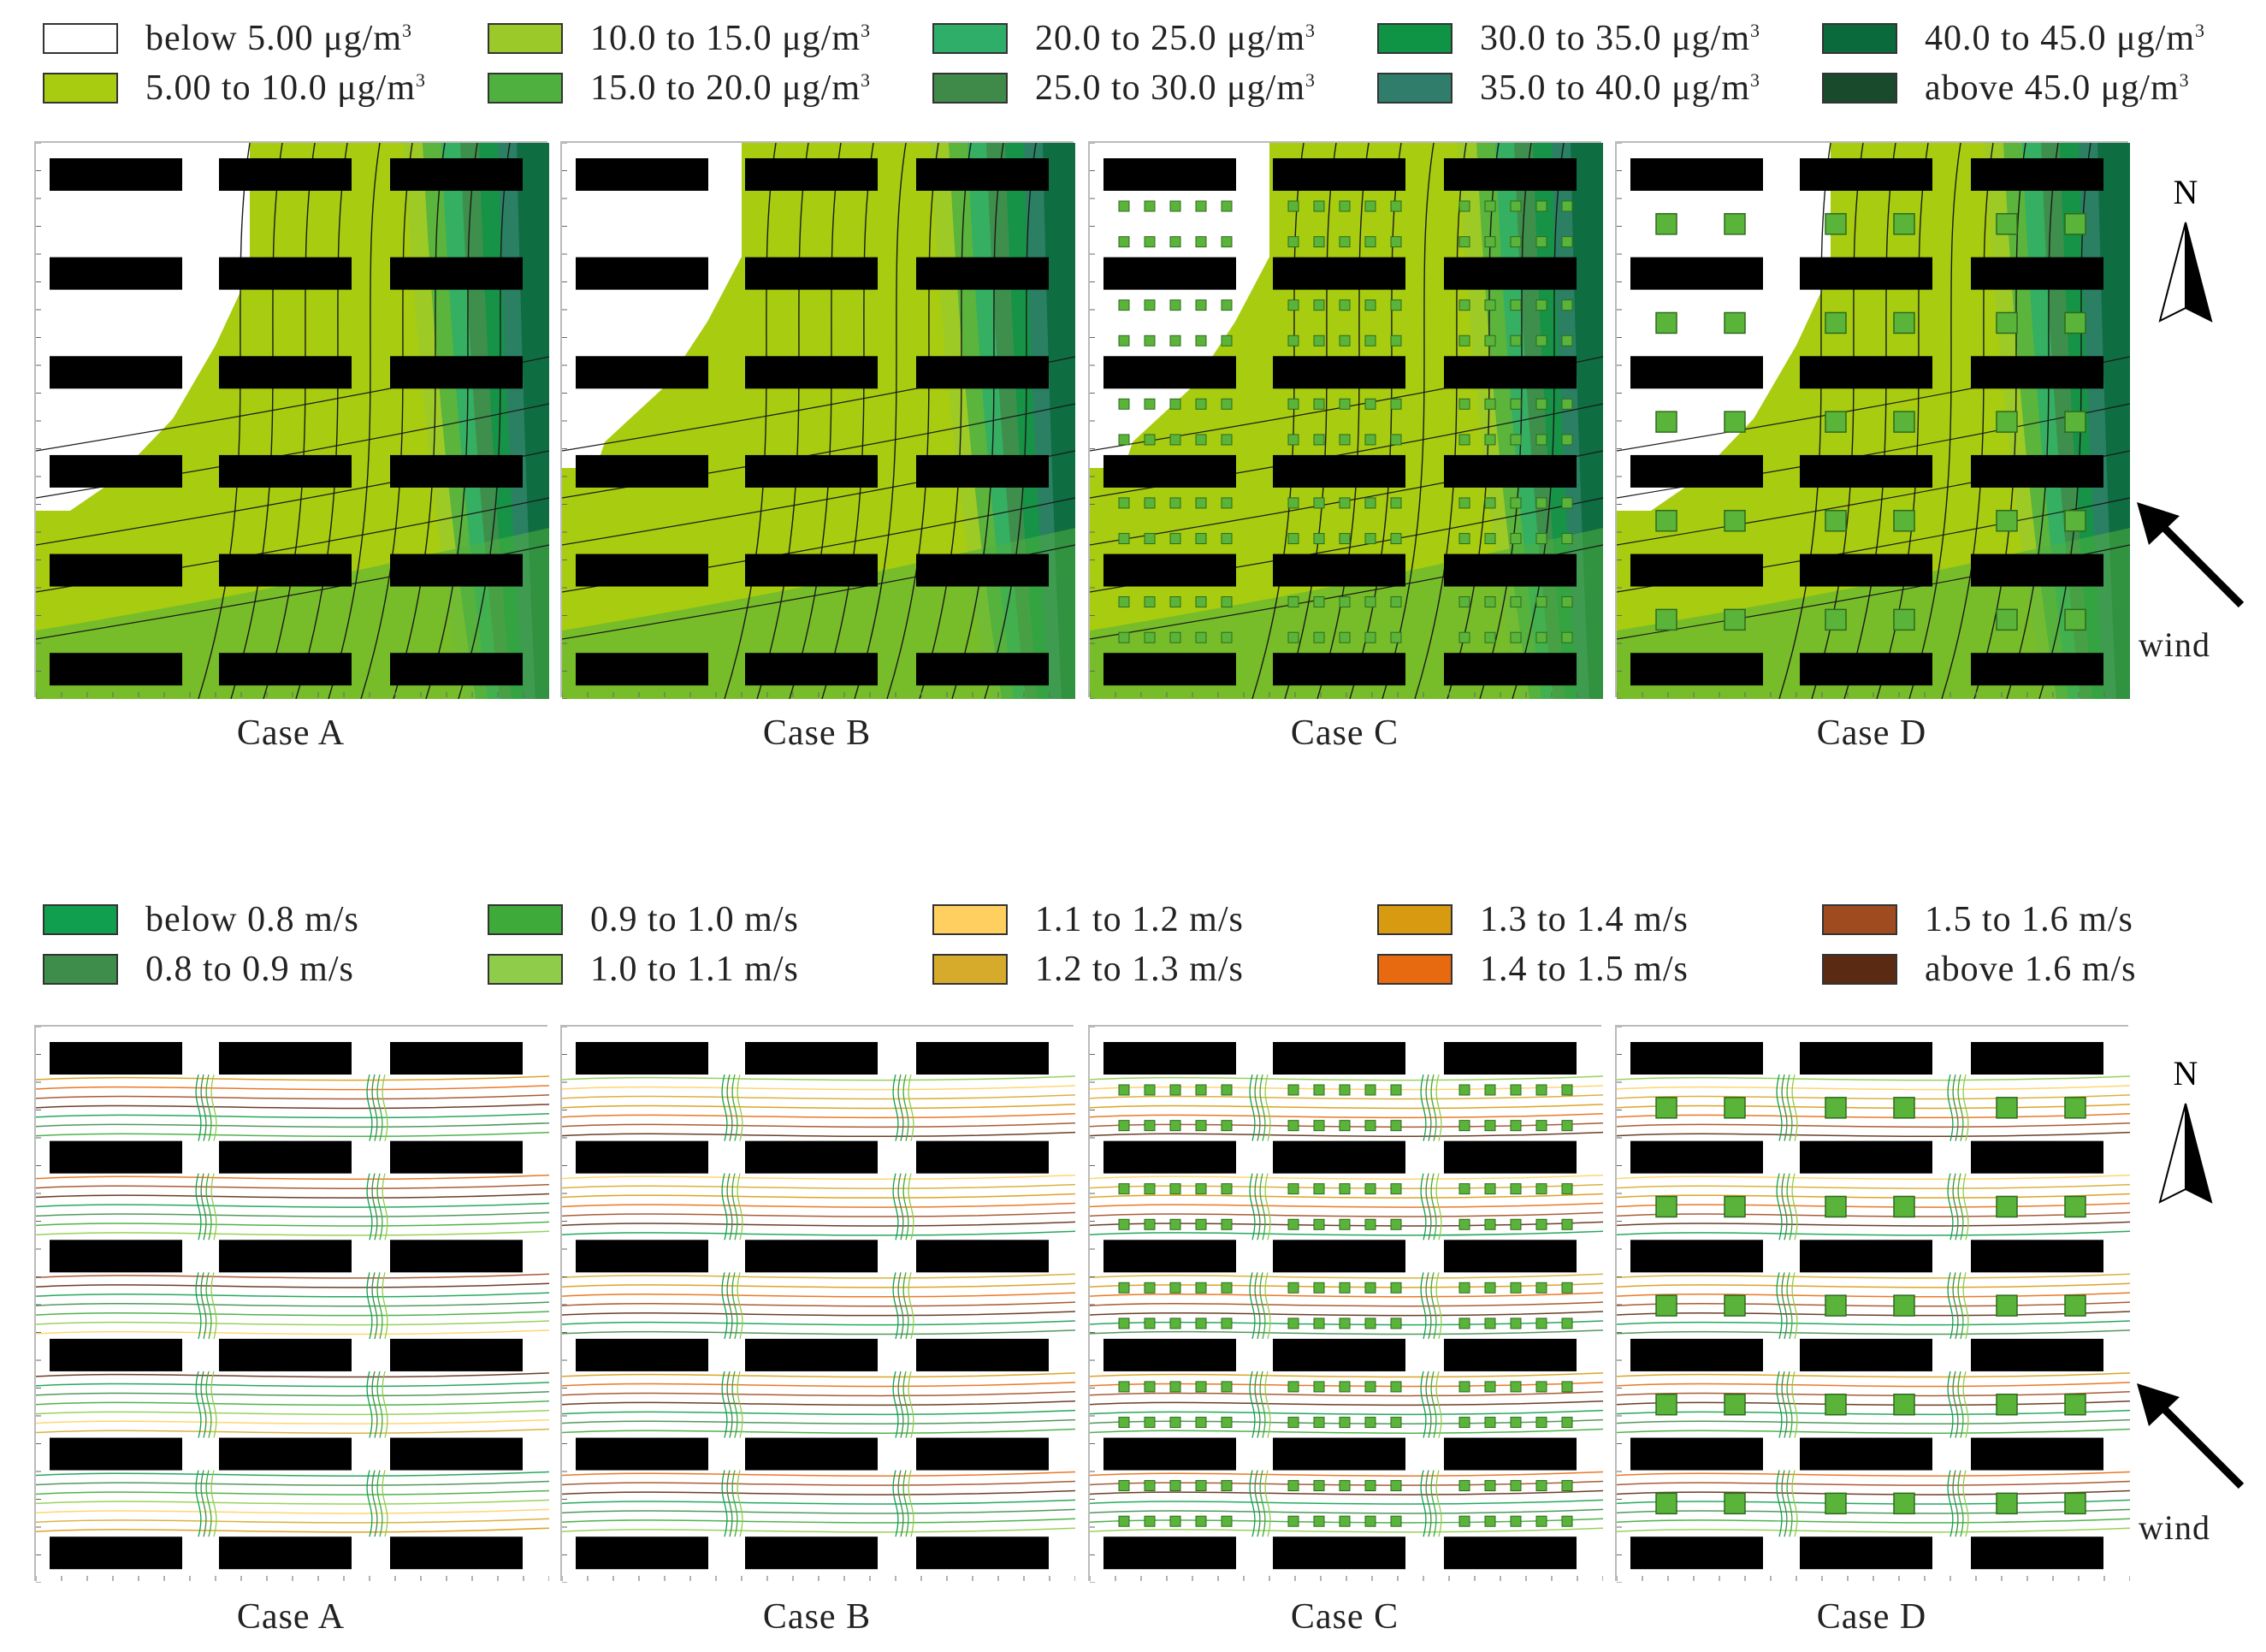  Describe the element at coordinates (2190, 1441) in the screenshot. I see `wind-arrow-bottom` at that location.